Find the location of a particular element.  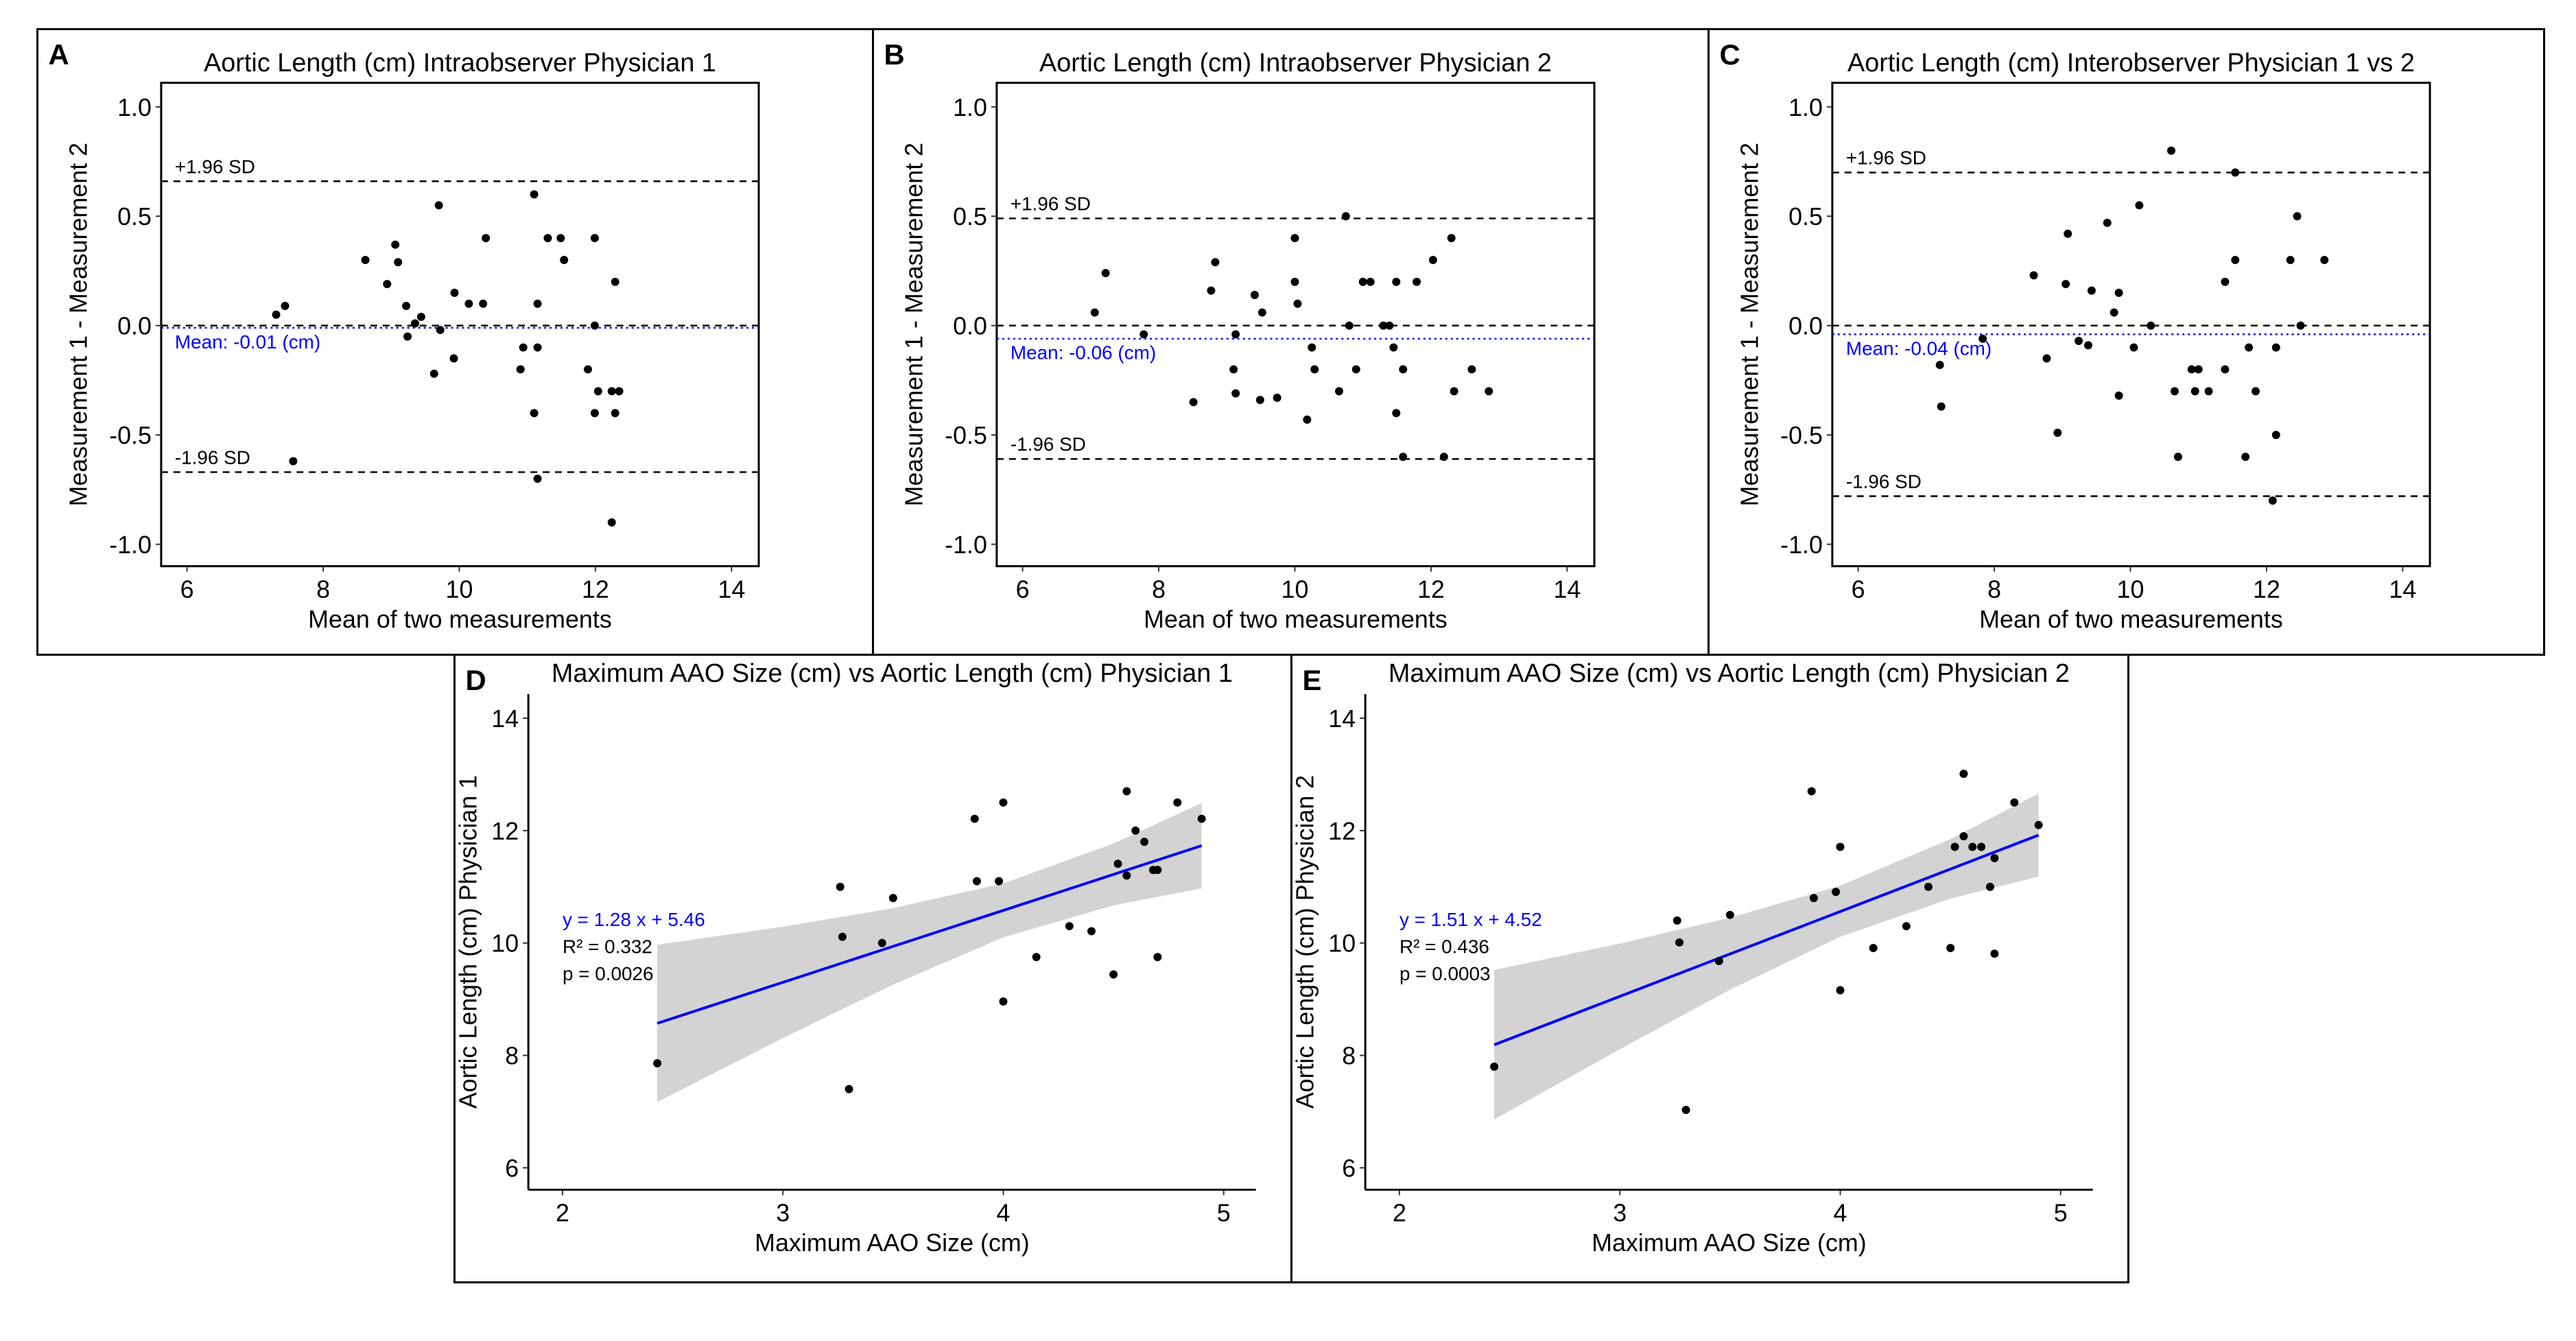

regression-equation: y = 1.51 x + 4.52 is located at coordinates (1470, 919).